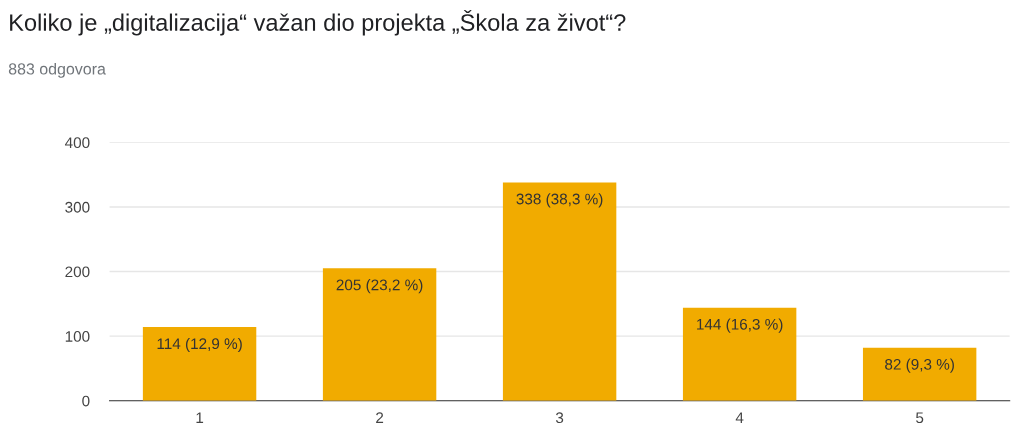 The height and width of the screenshot is (438, 1024). What do you see at coordinates (318, 23) in the screenshot?
I see `chart-title: Koliko je „digitalizacija“ važan dio projekta „Škola za život“?` at bounding box center [318, 23].